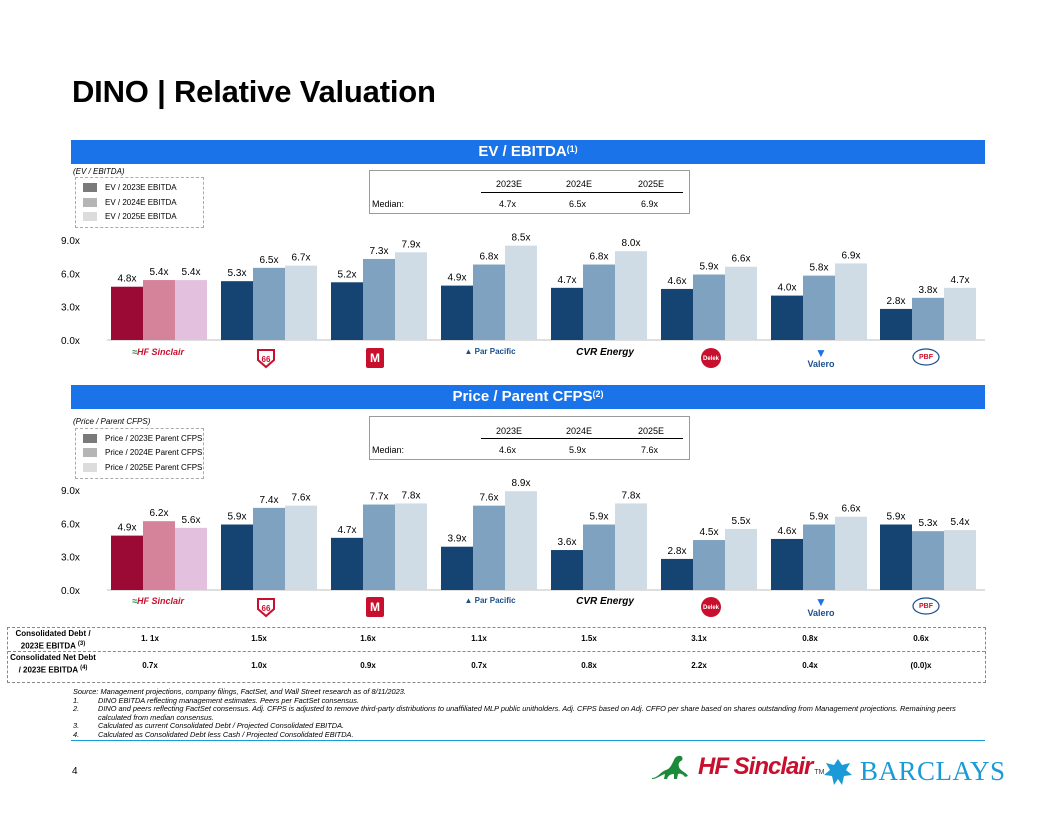 This screenshot has width=1056, height=816. What do you see at coordinates (521, 483) in the screenshot?
I see `cfps-label-3-2: 8.9x` at bounding box center [521, 483].